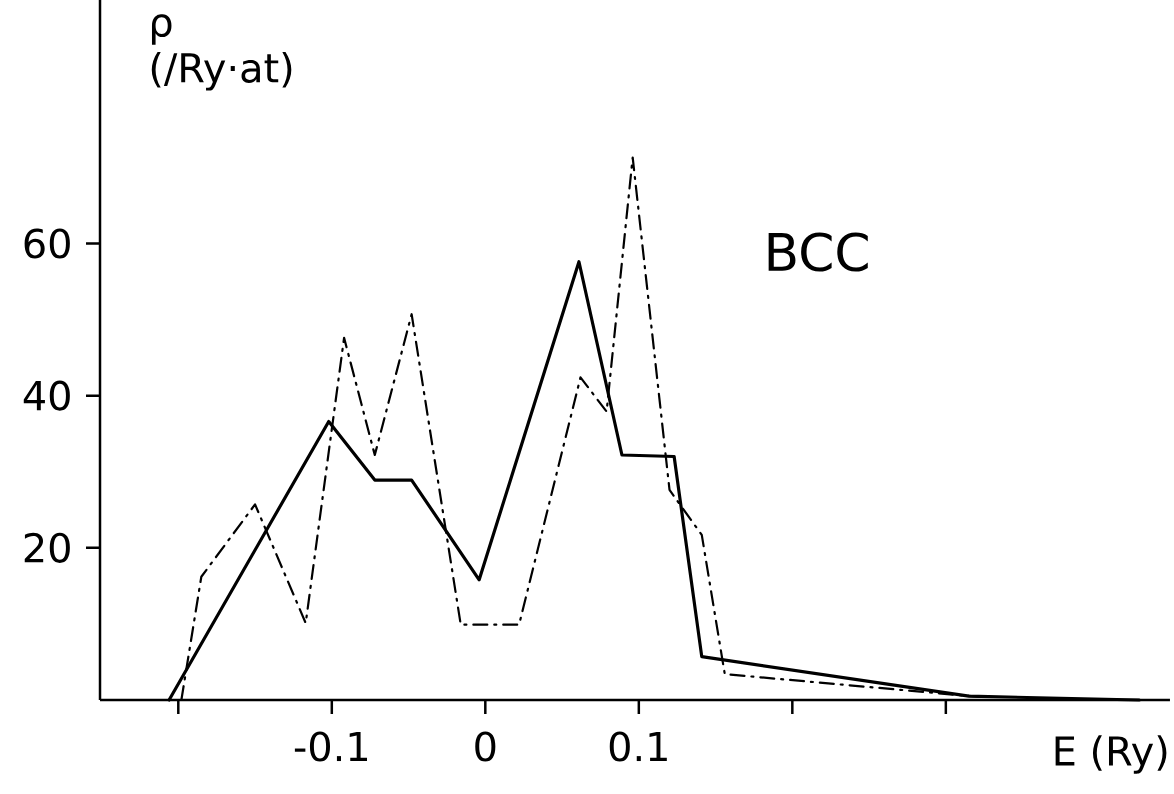 This screenshot has height=794, width=1174. What do you see at coordinates (46, 395) in the screenshot?
I see `y-tick-label: 40` at bounding box center [46, 395].